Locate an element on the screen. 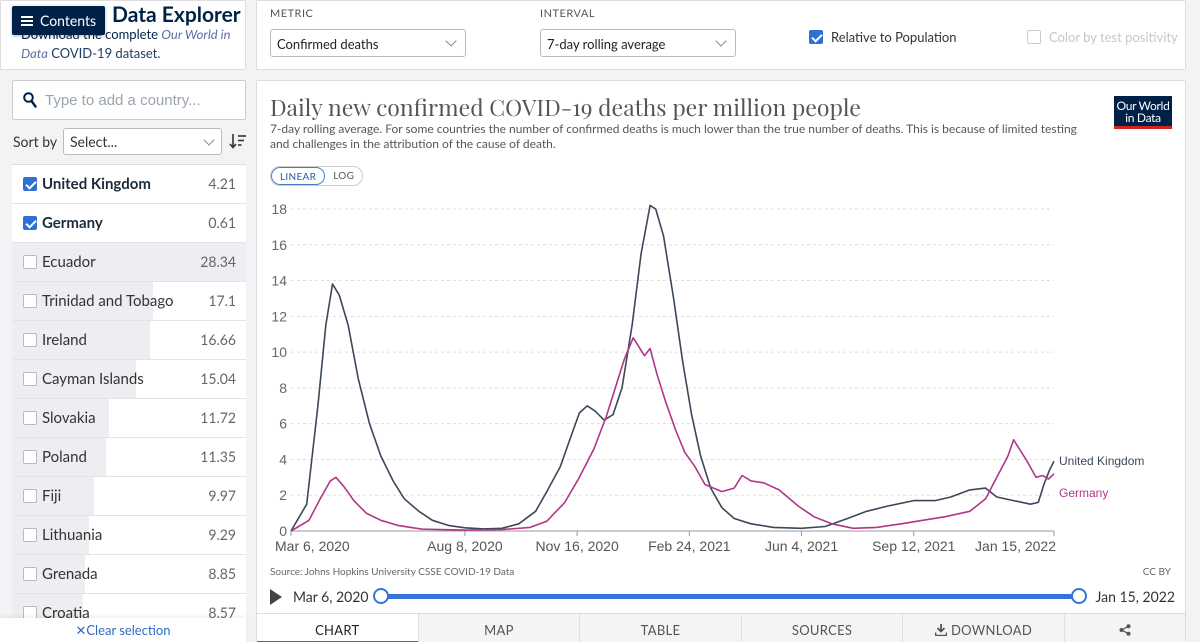 The width and height of the screenshot is (1200, 642). country-value: 15.04 is located at coordinates (218, 378).